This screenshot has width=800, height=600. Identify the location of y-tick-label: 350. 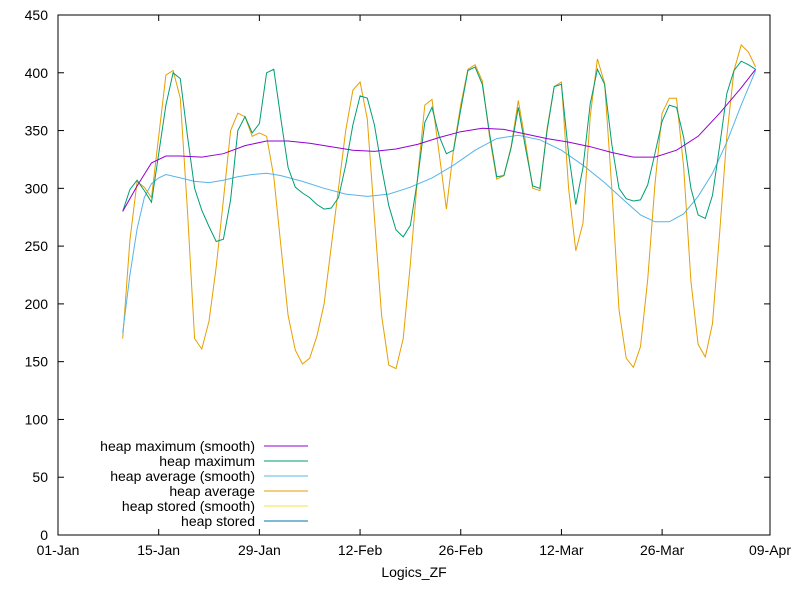
(37, 131).